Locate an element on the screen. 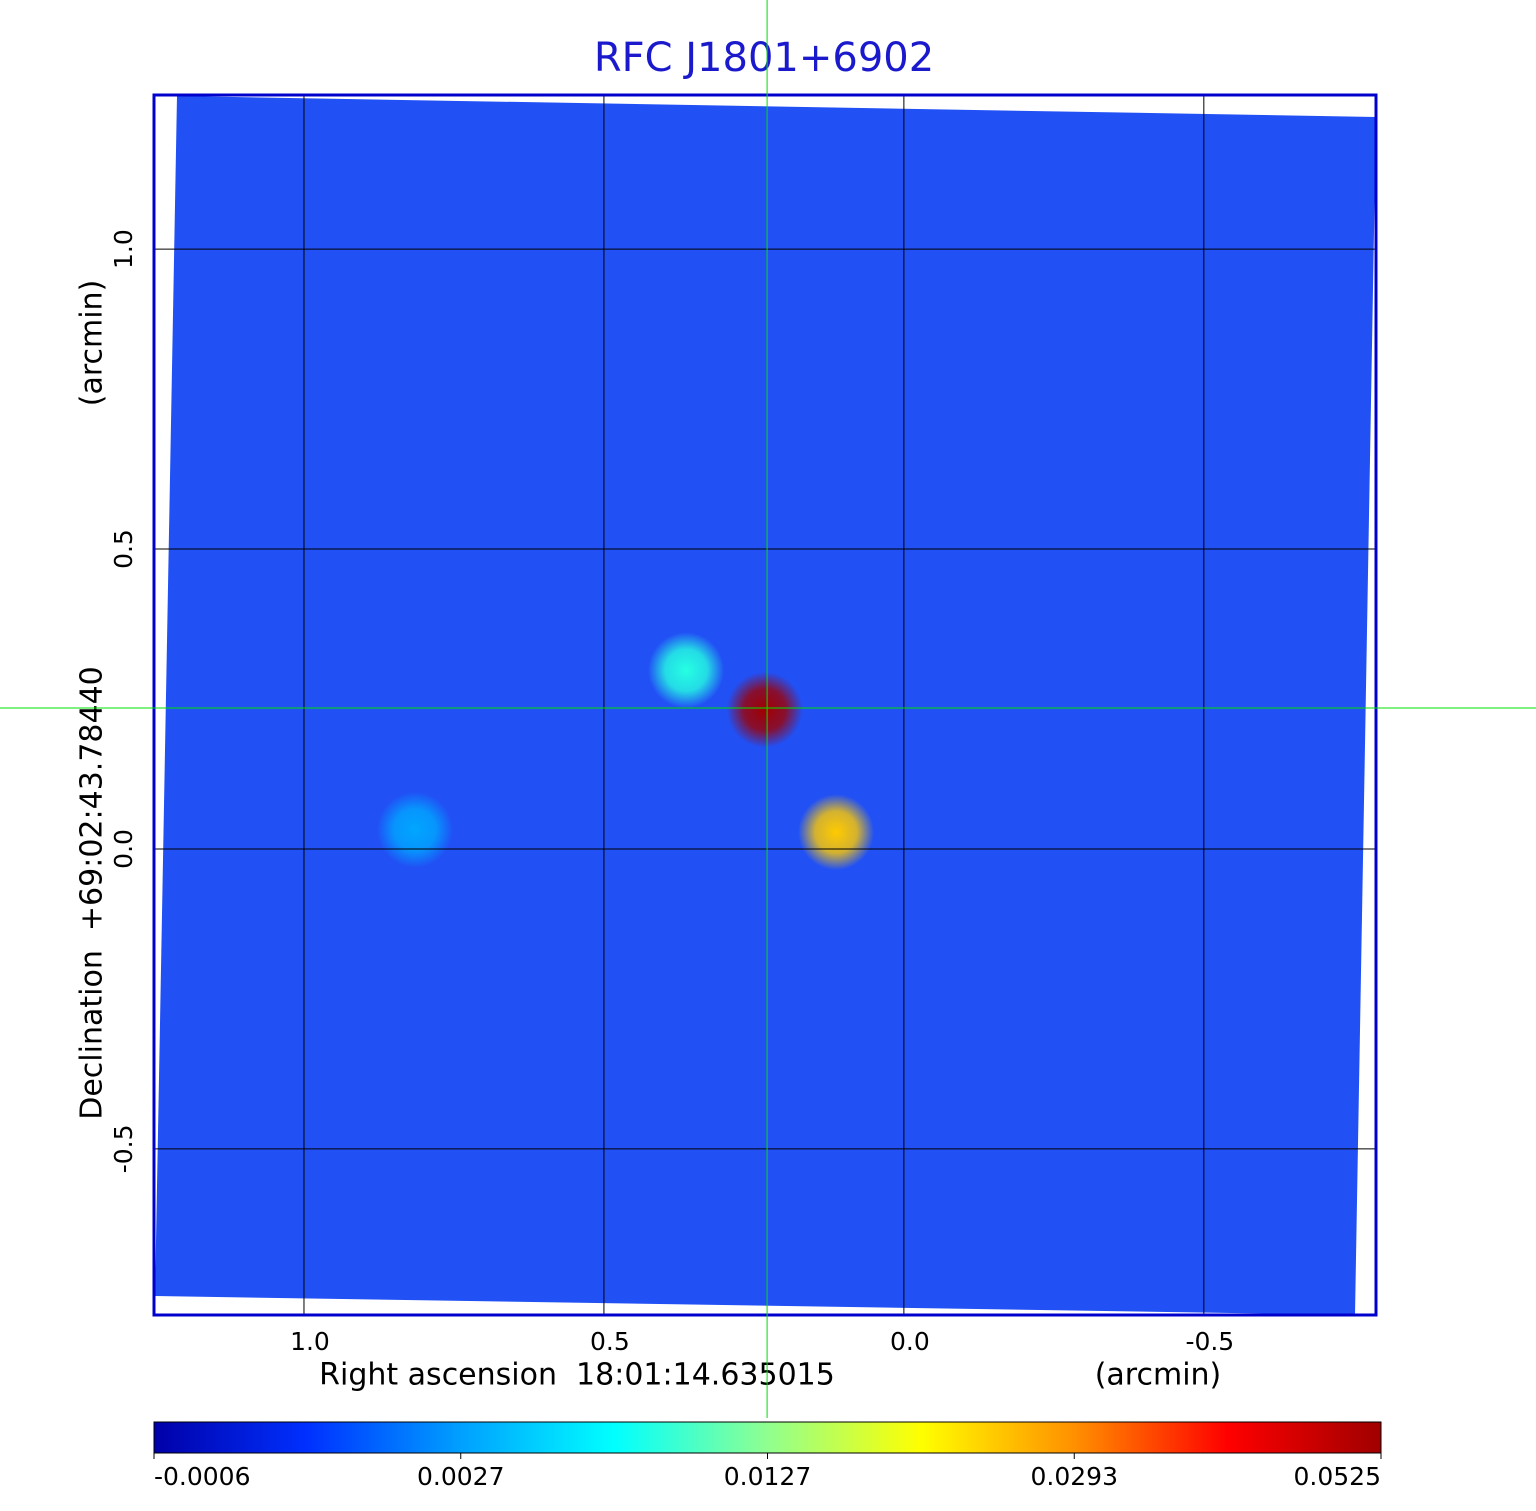 The image size is (1536, 1511). colorbar is located at coordinates (767, 1437).